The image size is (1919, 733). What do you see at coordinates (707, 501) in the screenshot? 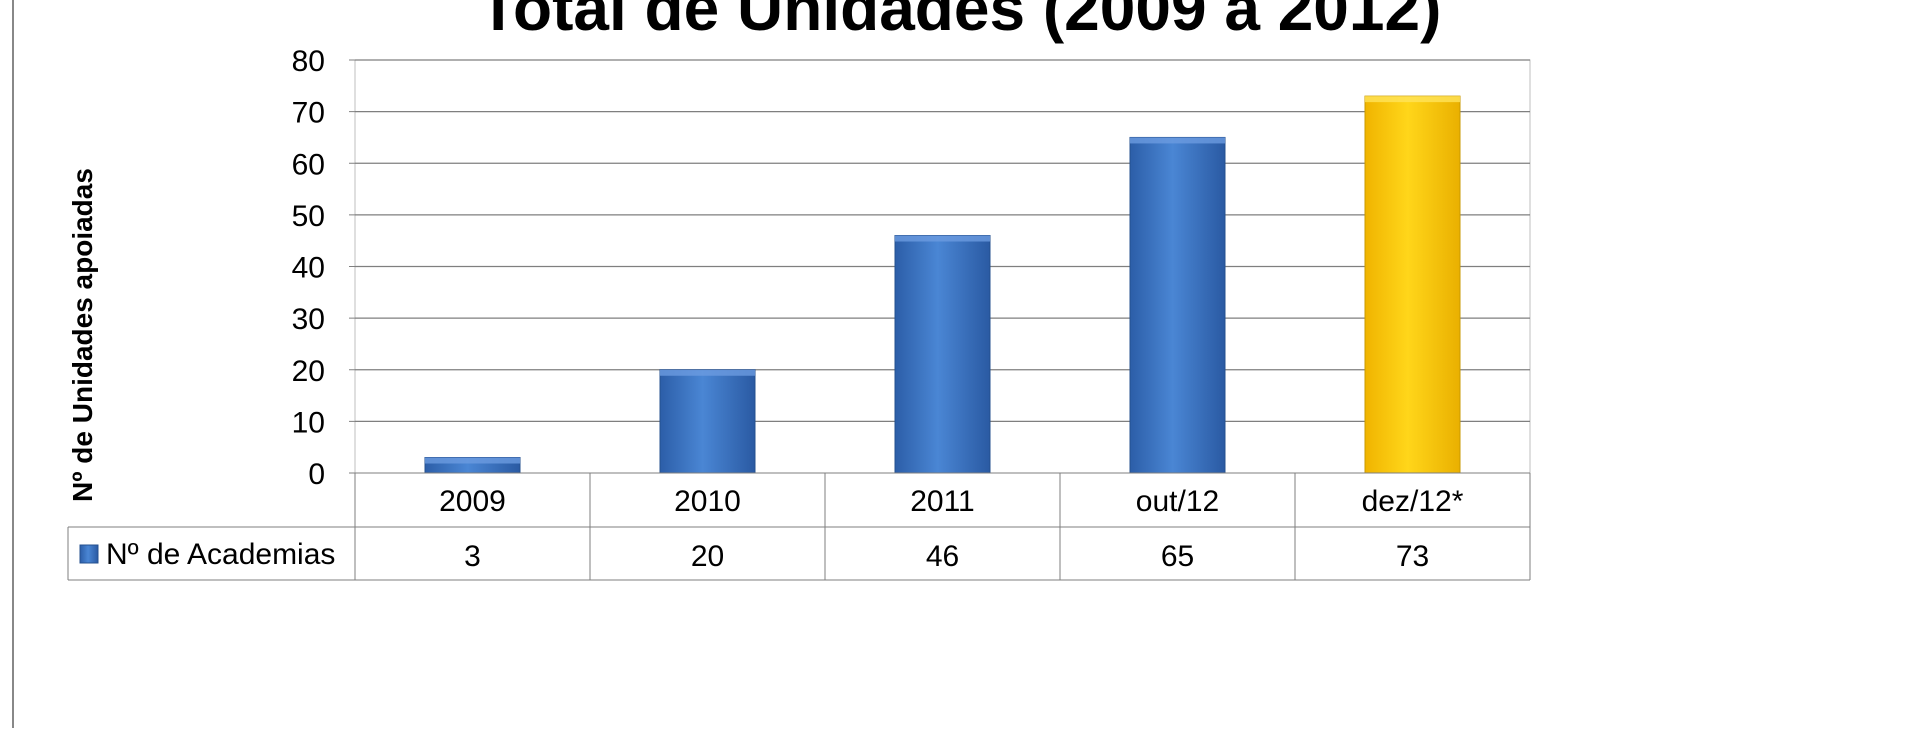
I see `x-category-label: 2010` at bounding box center [707, 501].